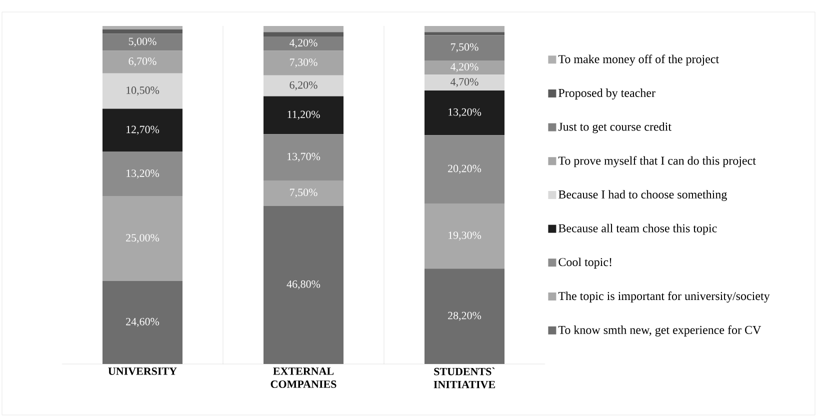  I want to click on data-label: 10,50%, so click(143, 91).